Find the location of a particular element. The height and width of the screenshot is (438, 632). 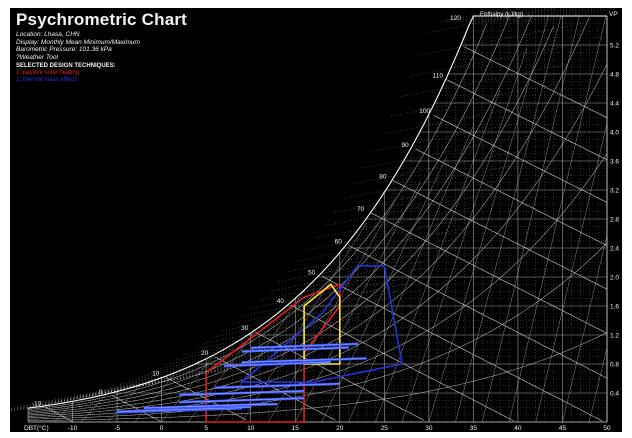

technique-thermal-mass: 2. thermal mass effects is located at coordinates (47, 80).